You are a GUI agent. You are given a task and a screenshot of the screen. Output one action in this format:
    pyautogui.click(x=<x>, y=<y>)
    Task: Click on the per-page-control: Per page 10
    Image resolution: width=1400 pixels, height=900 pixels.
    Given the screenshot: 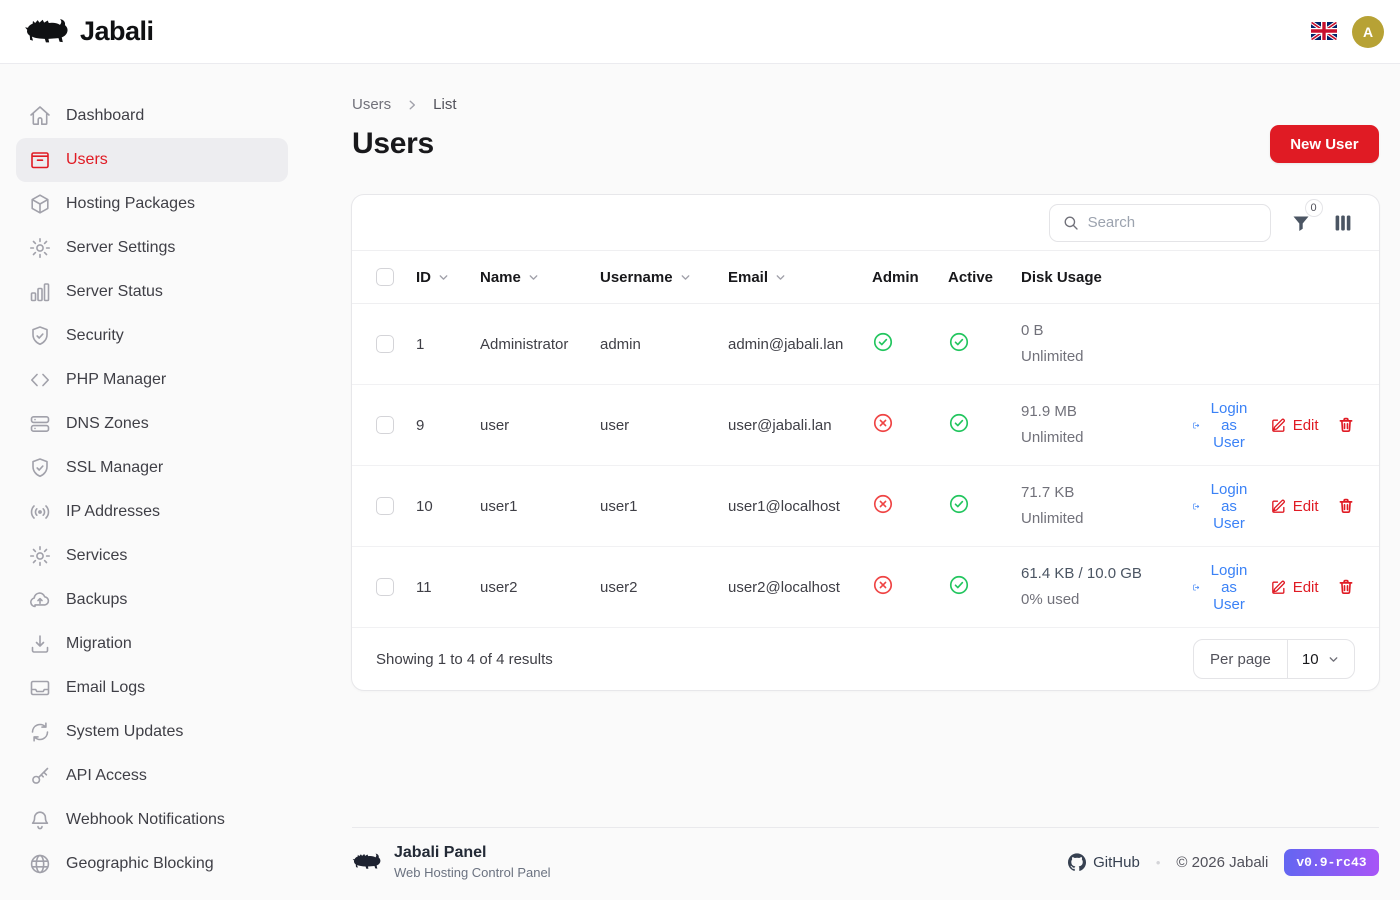 What is the action you would take?
    pyautogui.click(x=1273, y=659)
    